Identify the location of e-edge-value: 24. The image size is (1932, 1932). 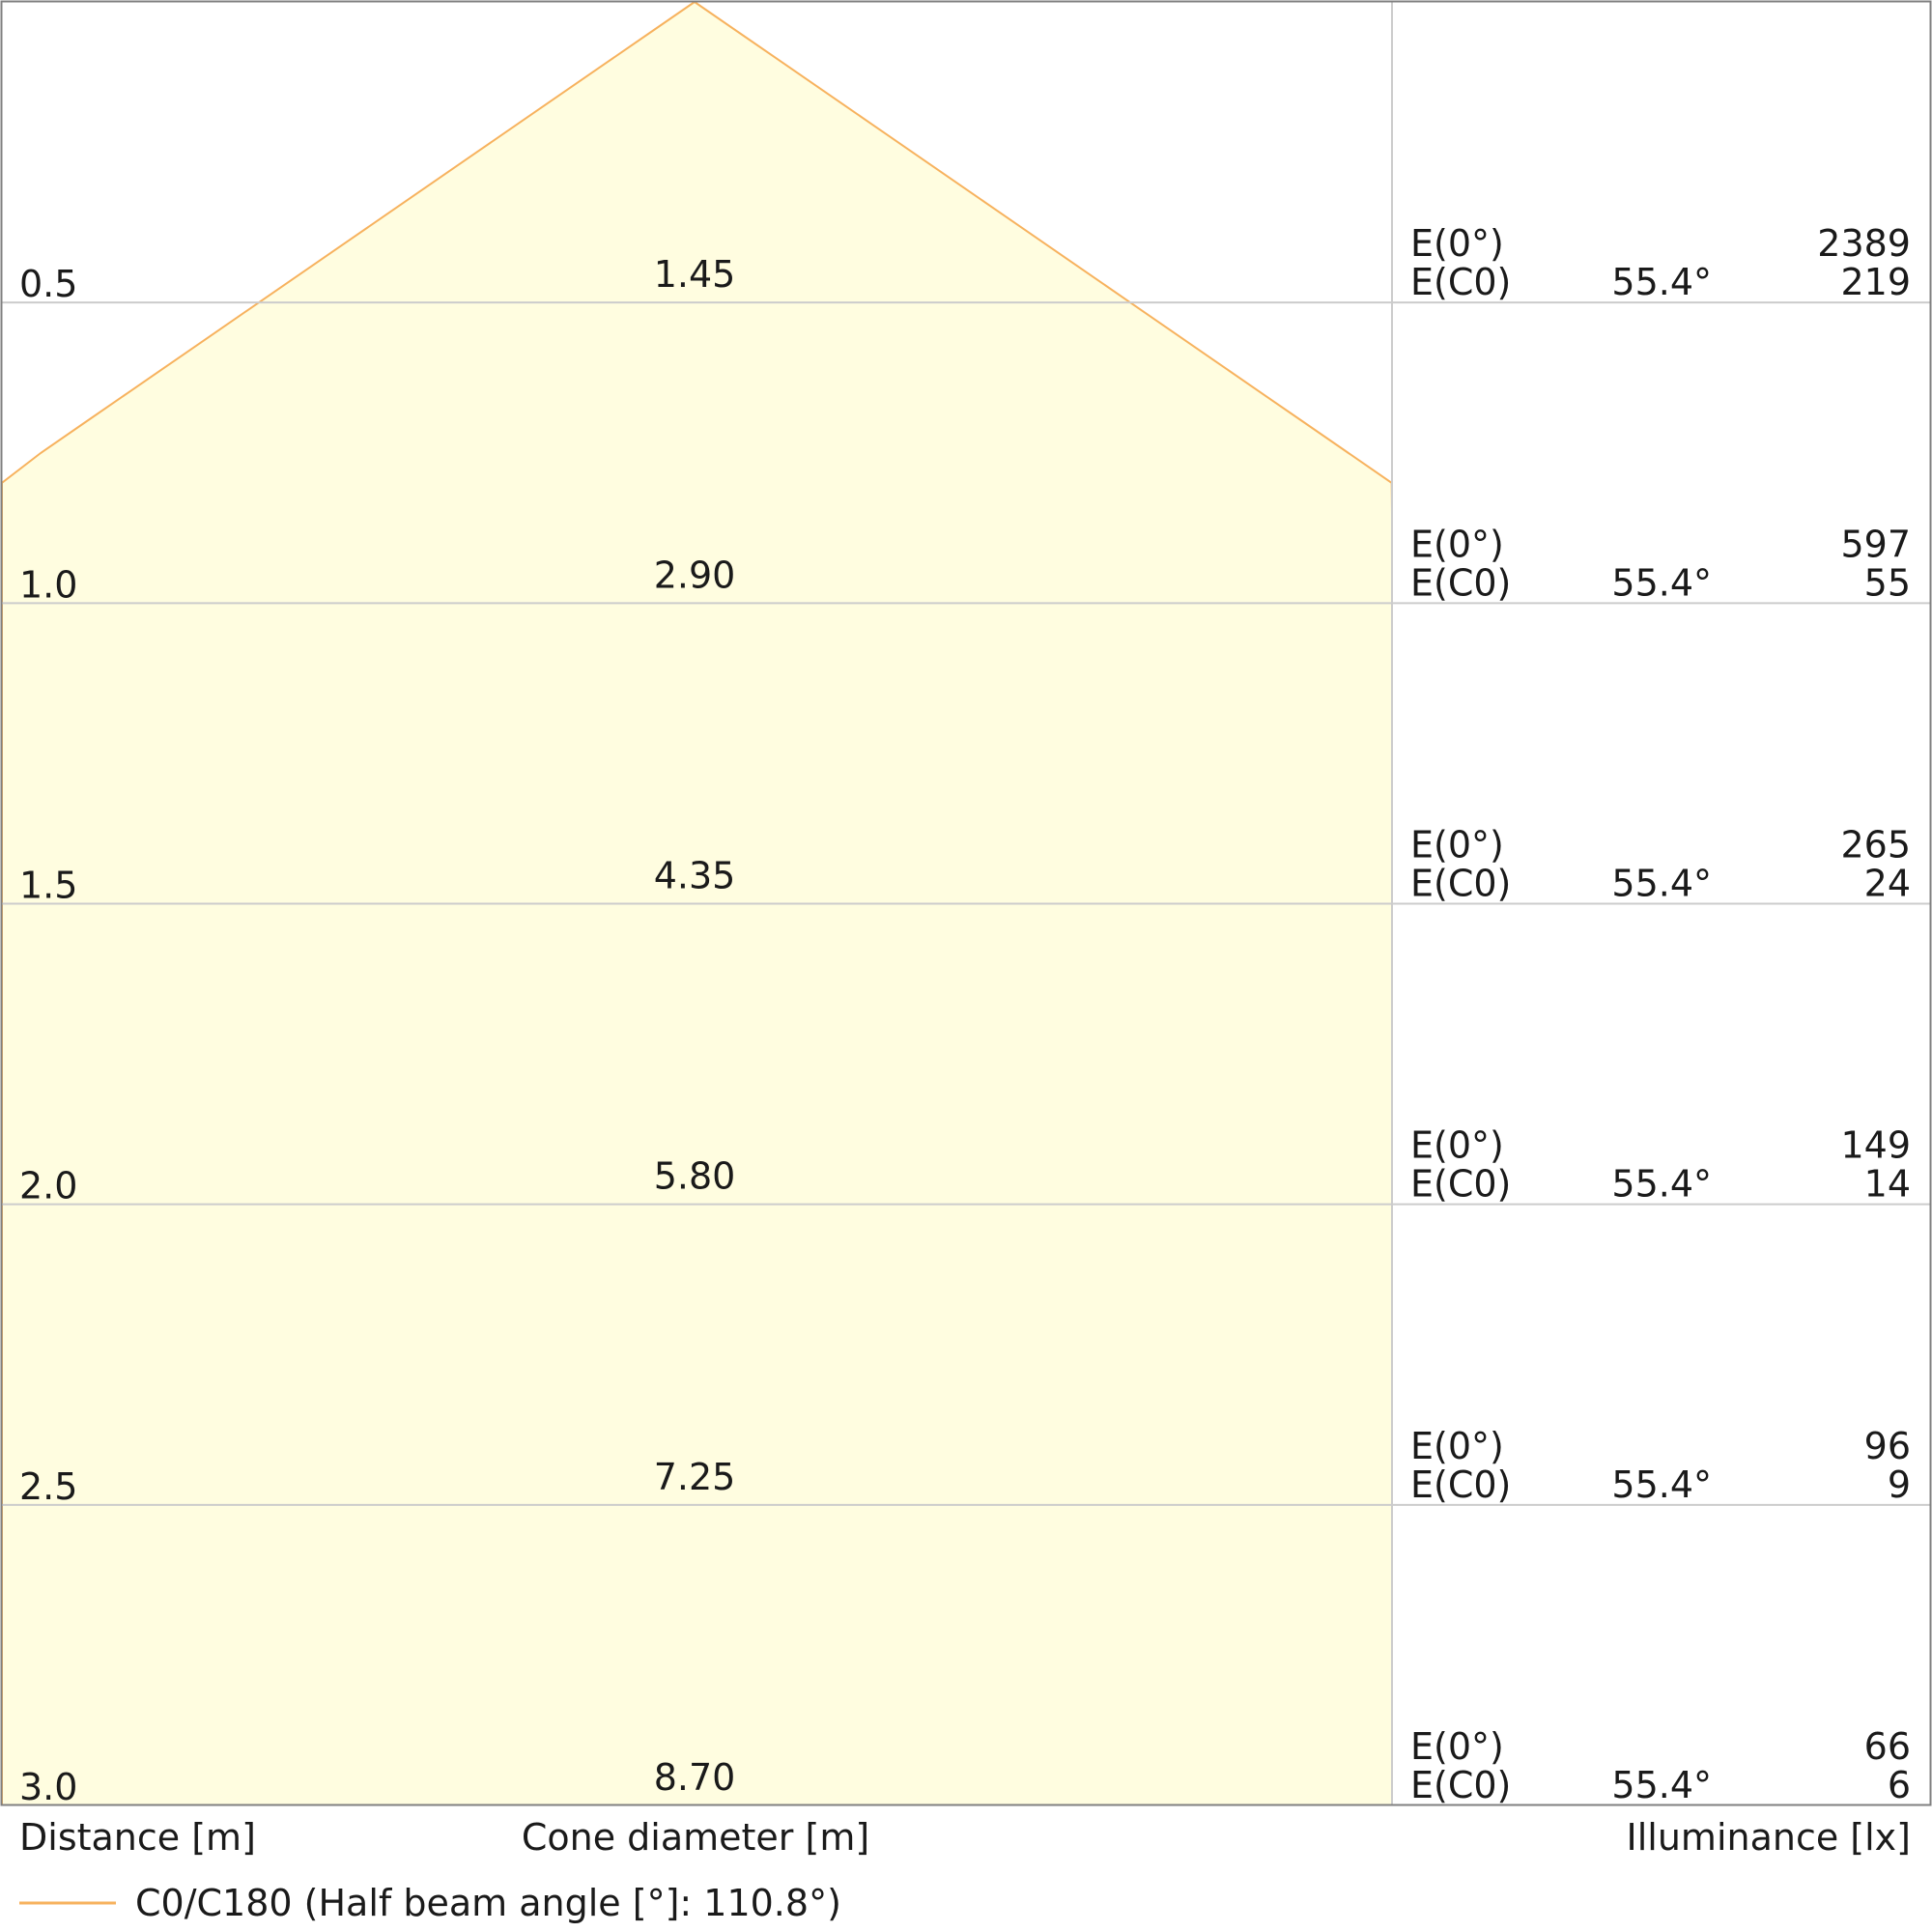
(1887, 884).